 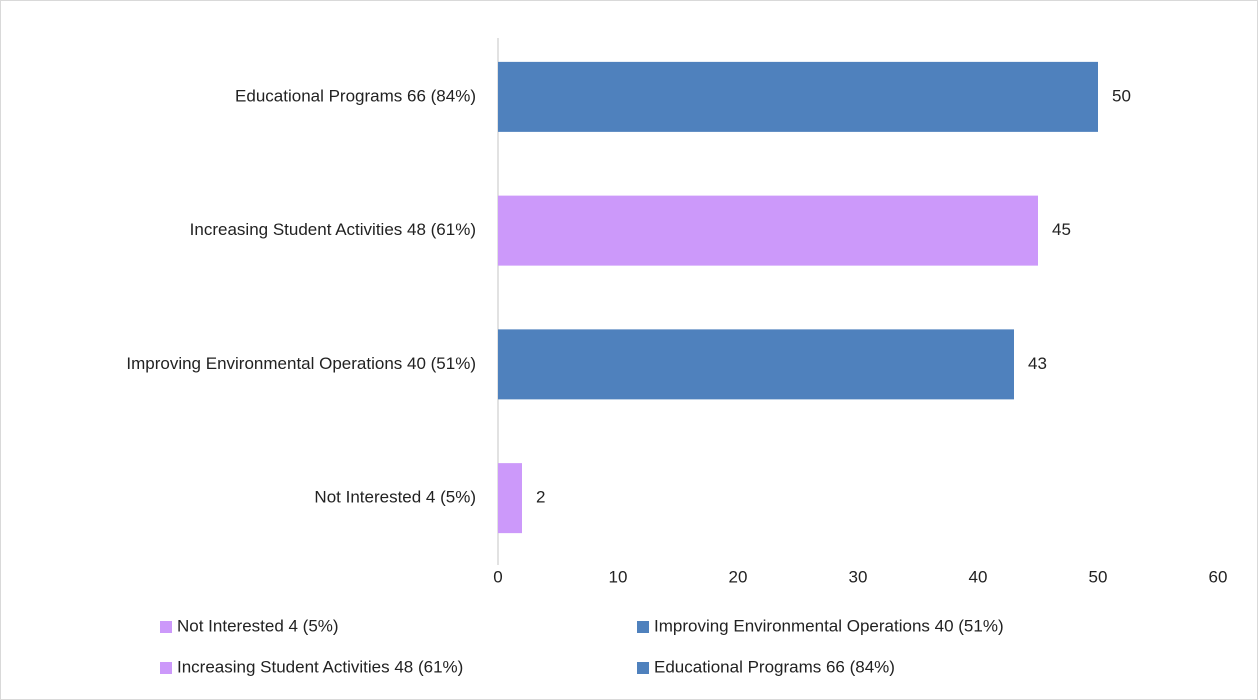 I want to click on x-tick-label: 60, so click(x=1218, y=576).